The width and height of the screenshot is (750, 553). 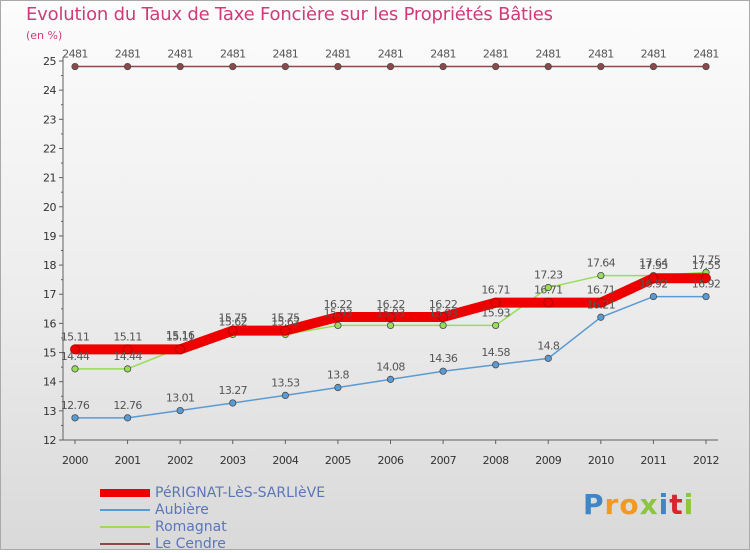 What do you see at coordinates (338, 375) in the screenshot?
I see `data-label: 13.8` at bounding box center [338, 375].